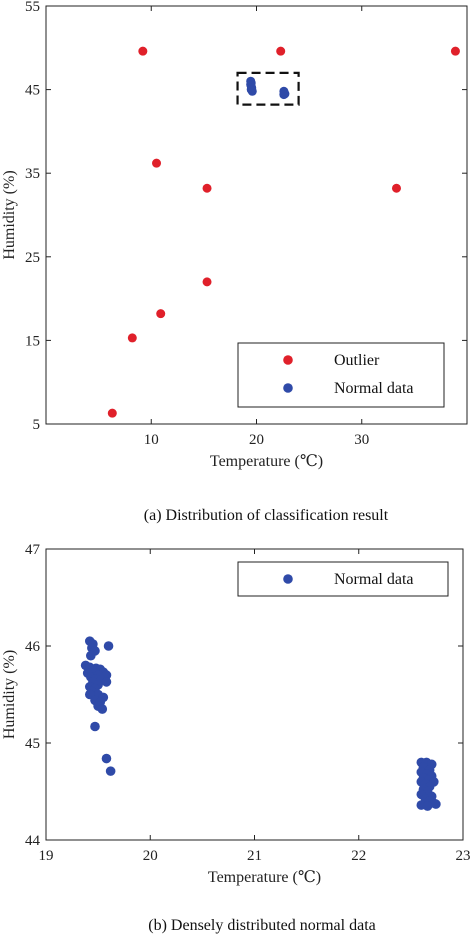  Describe the element at coordinates (37, 425) in the screenshot. I see `y-tick-label: 5` at that location.